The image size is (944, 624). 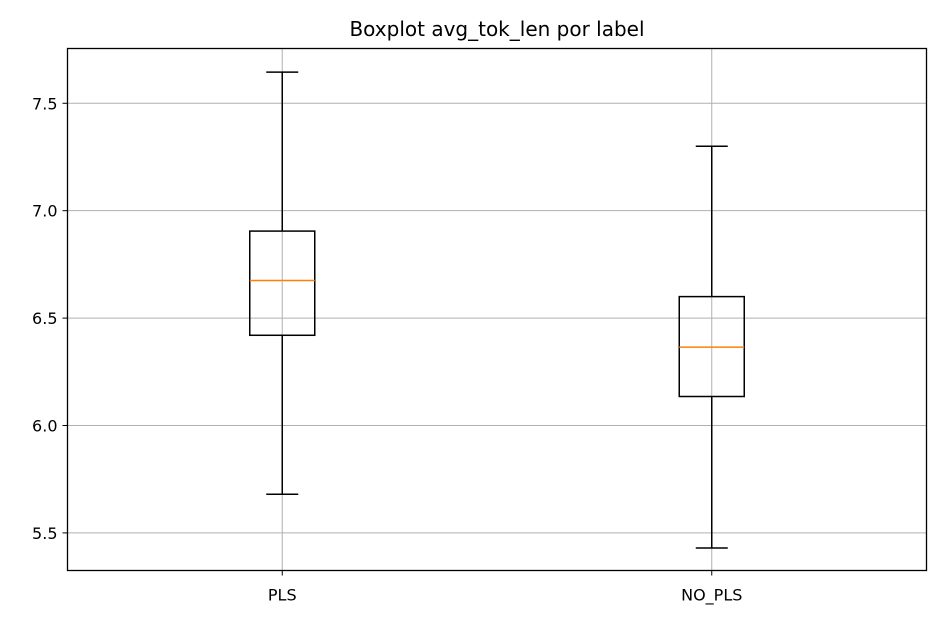 I want to click on iqr-box, so click(x=282, y=283).